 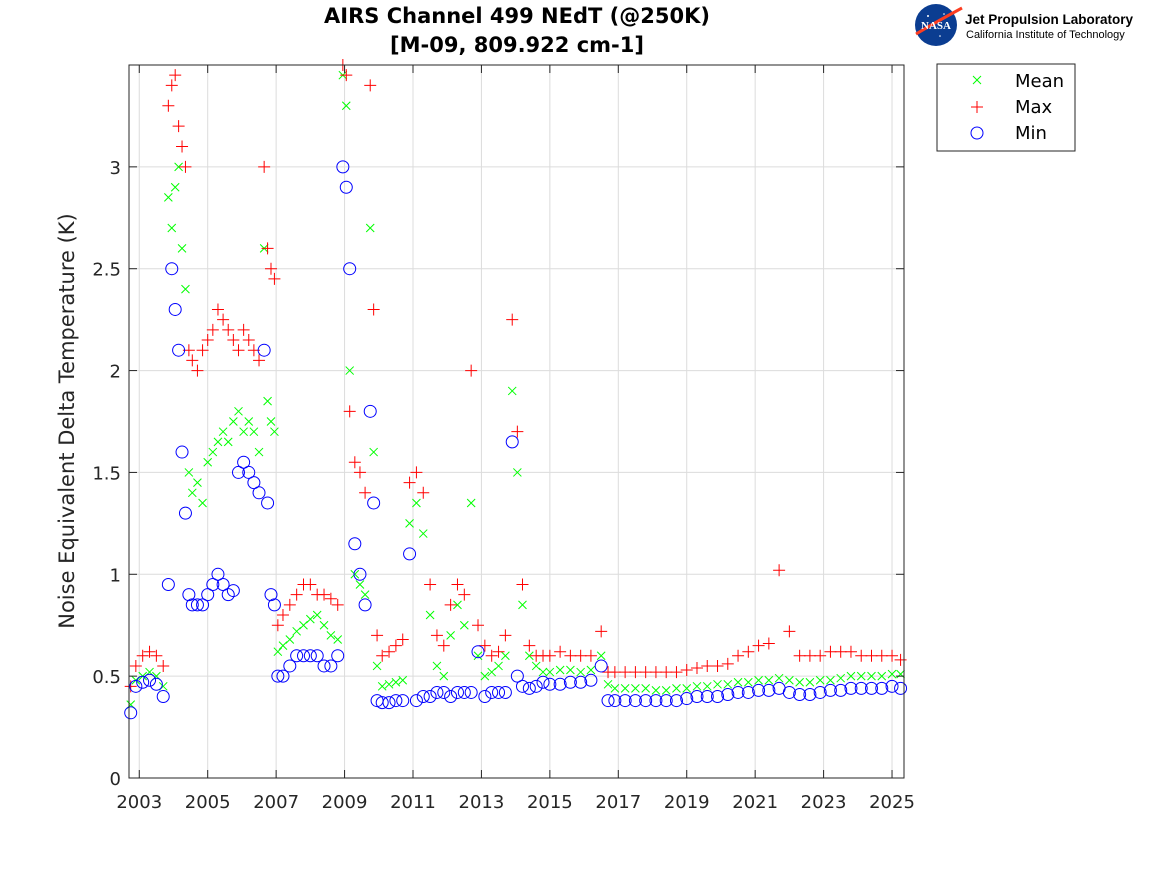 What do you see at coordinates (1006, 107) in the screenshot?
I see `legend-box` at bounding box center [1006, 107].